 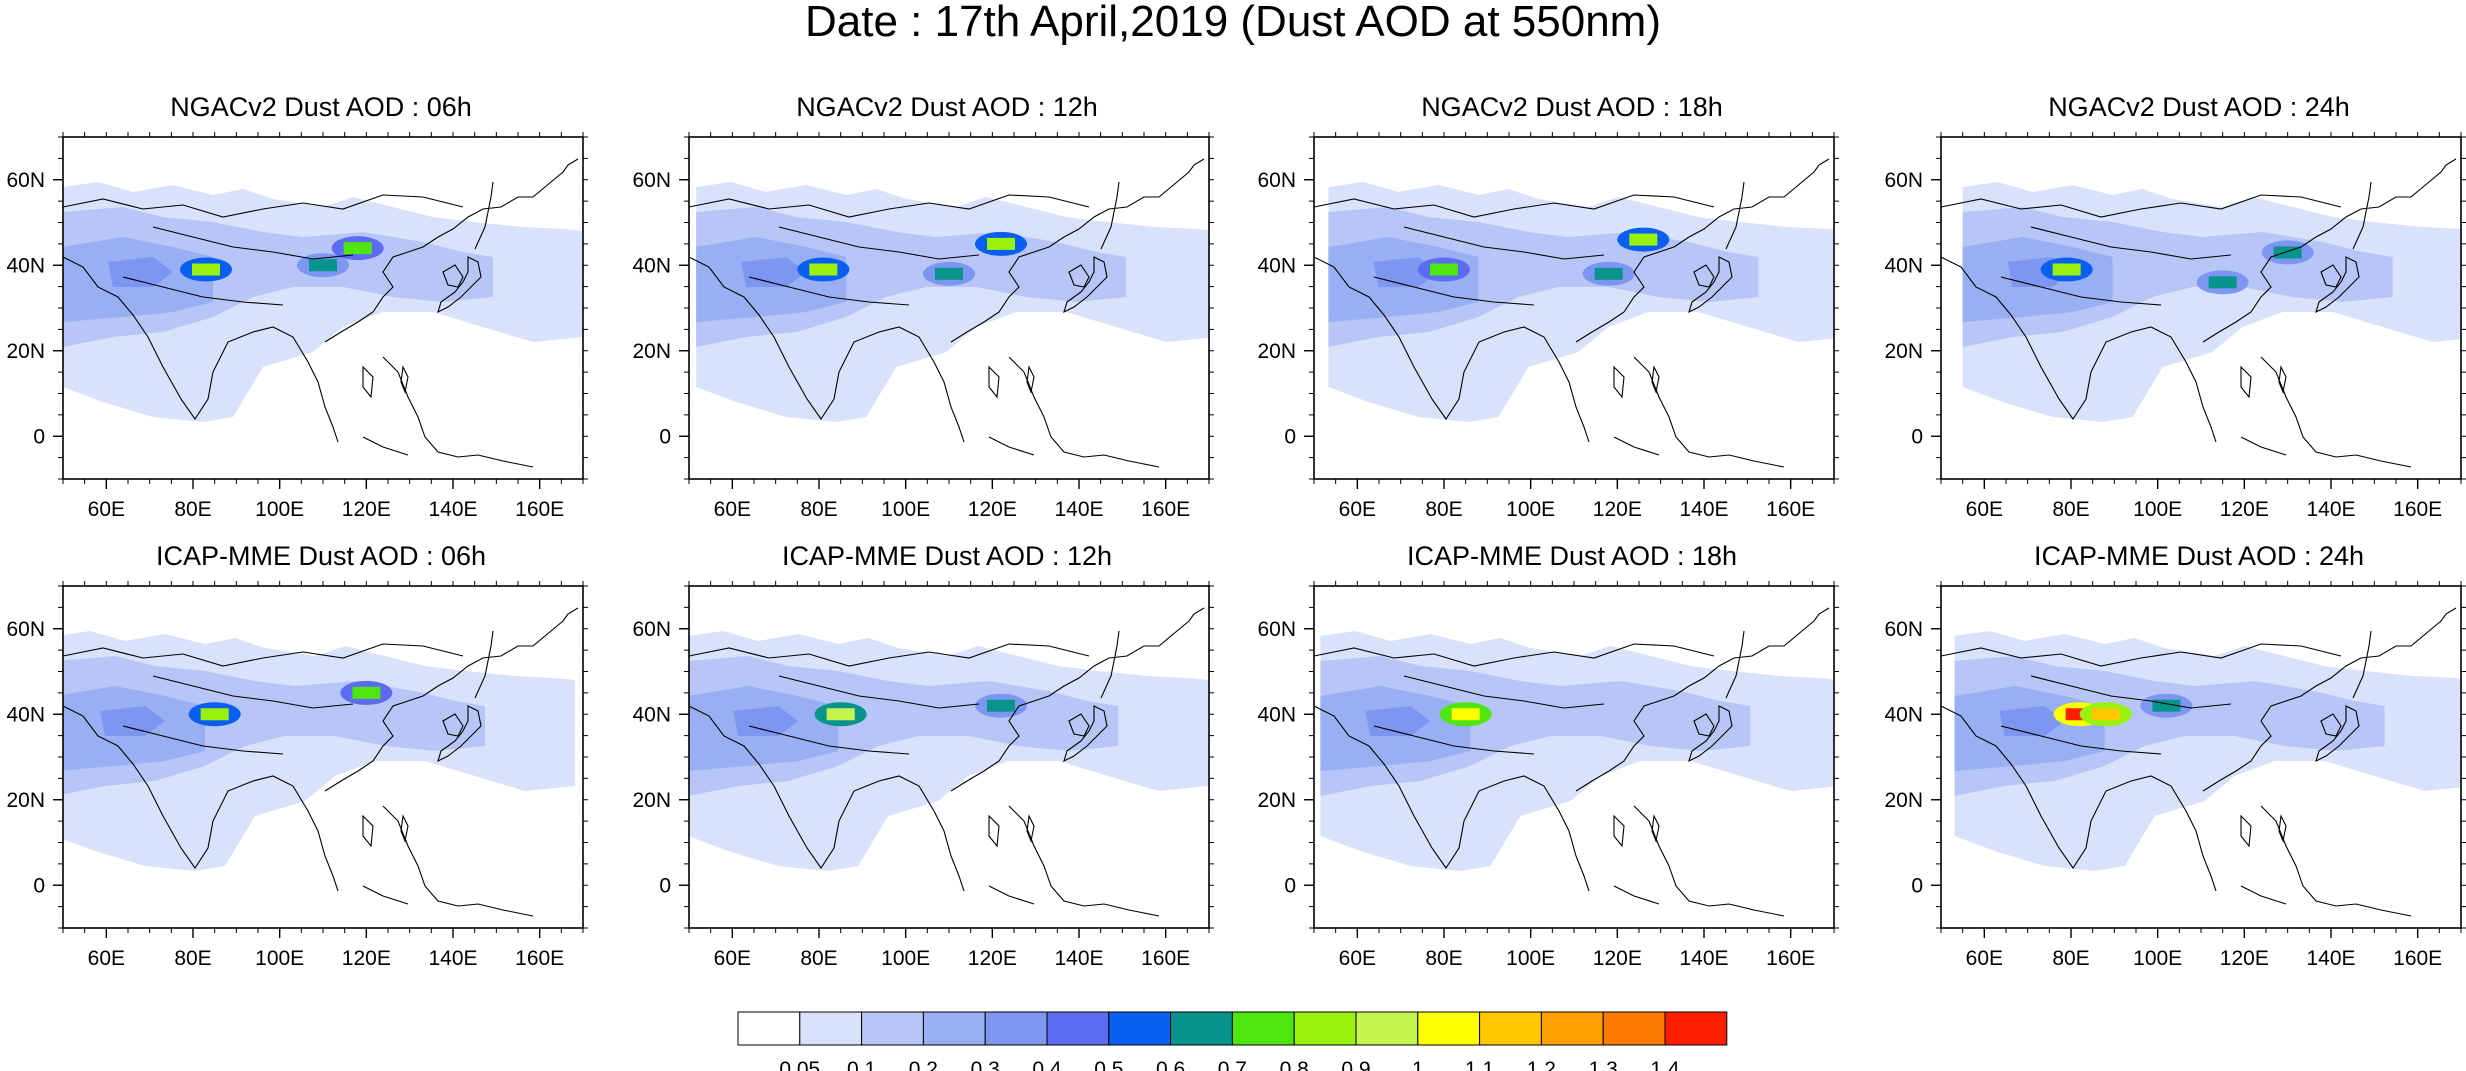 What do you see at coordinates (923, 775) in the screenshot?
I see `map-panel-5: 60N 40N 20N 0 60E 80E 100E 120E 140E 160E` at bounding box center [923, 775].